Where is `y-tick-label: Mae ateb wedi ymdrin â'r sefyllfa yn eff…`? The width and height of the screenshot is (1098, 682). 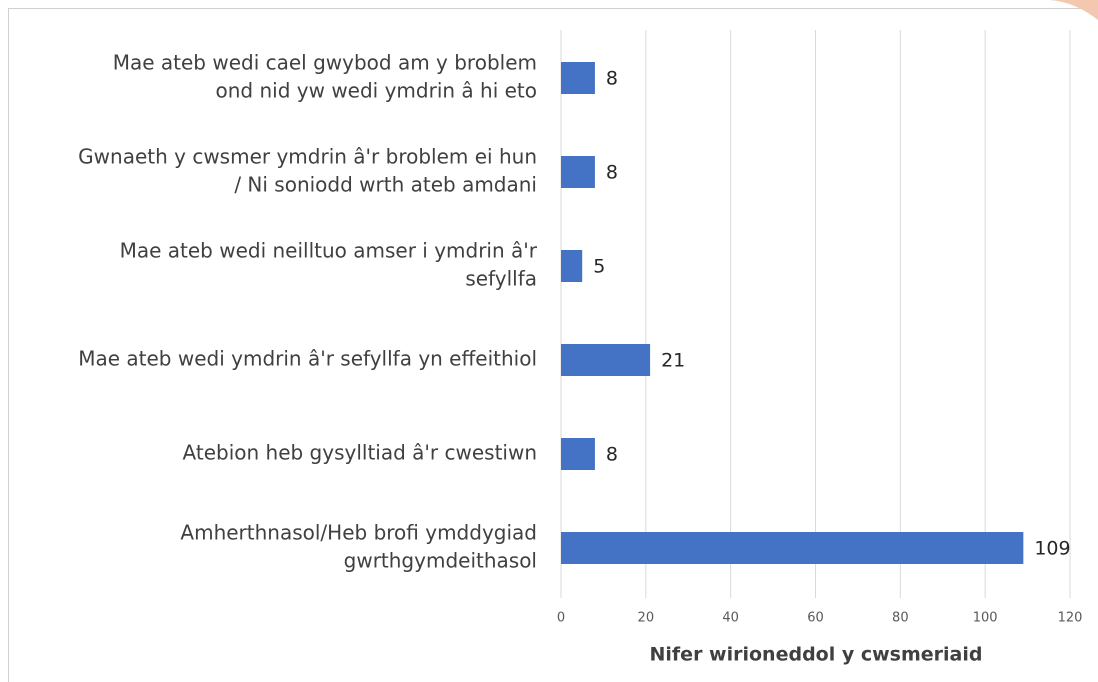
y-tick-label: Mae ateb wedi ymdrin â'r sefyllfa yn eff… is located at coordinates (307, 359).